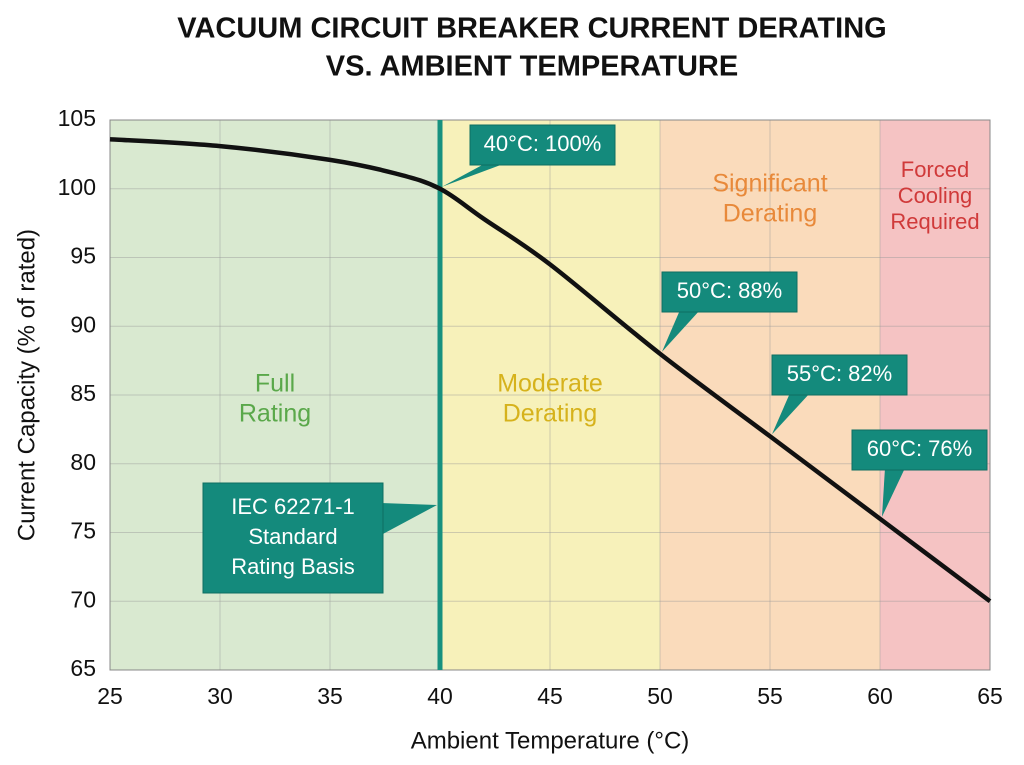 The width and height of the screenshot is (1024, 765). What do you see at coordinates (550, 384) in the screenshot?
I see `zone-label: Moderate` at bounding box center [550, 384].